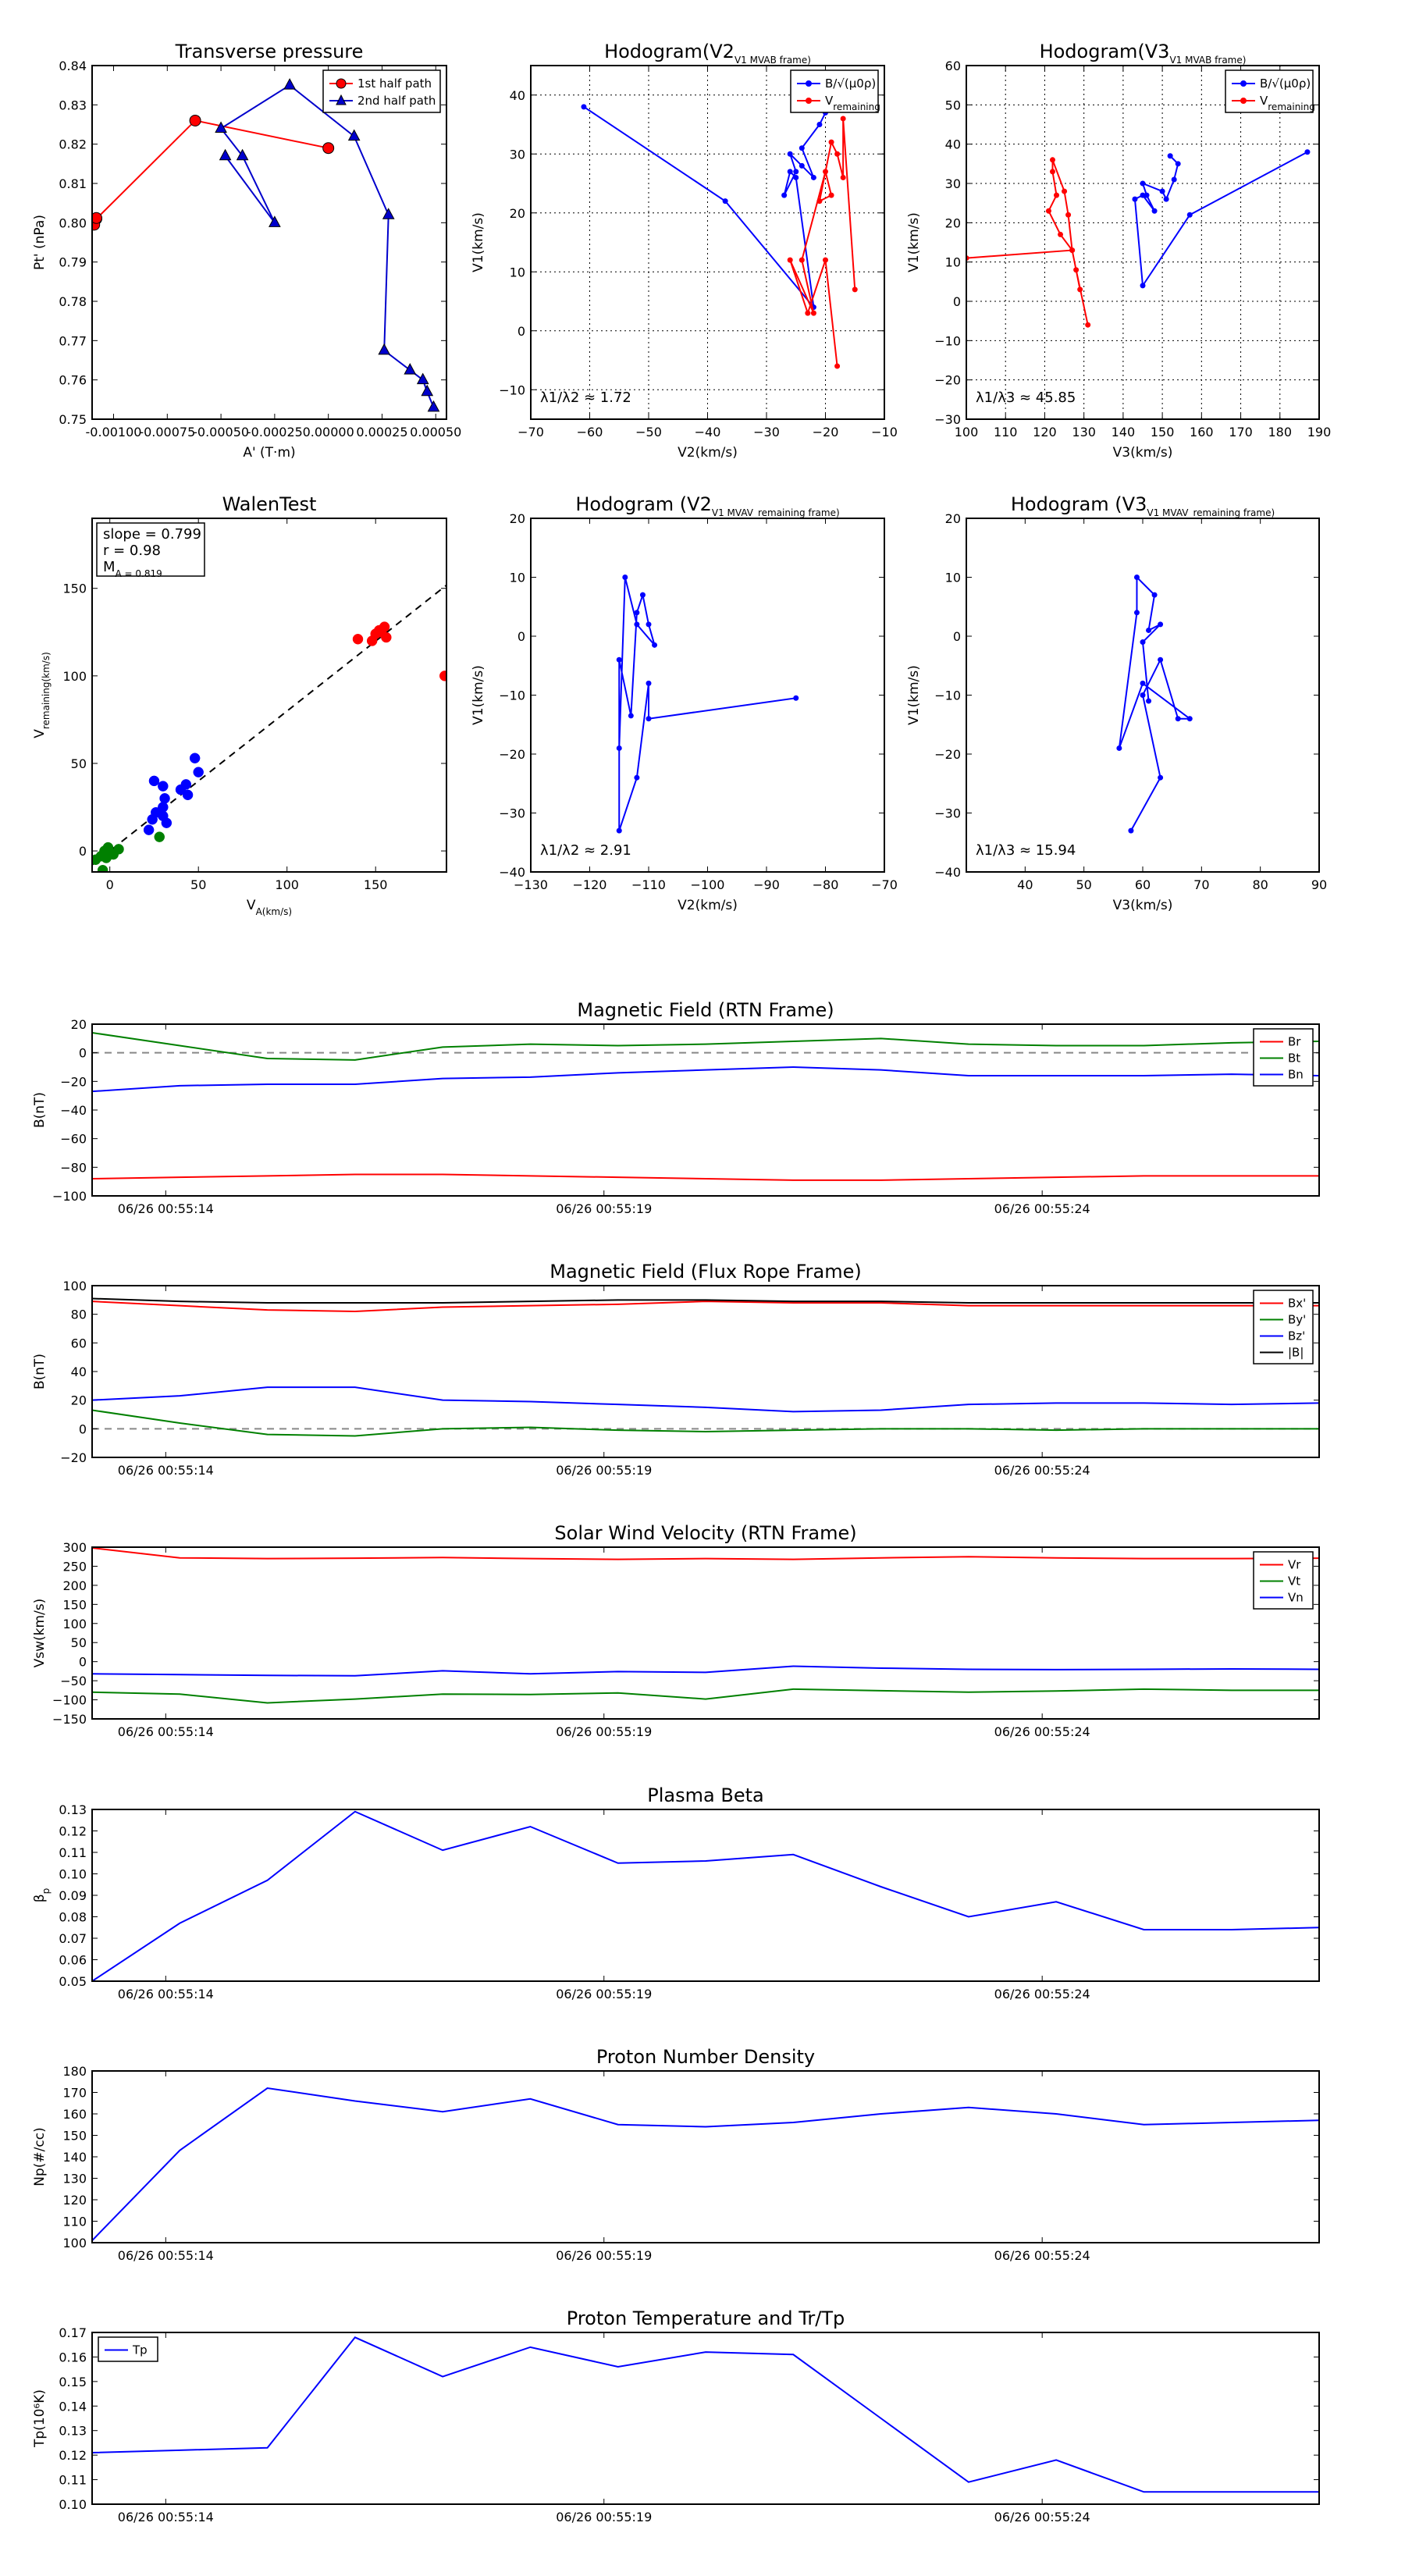 Image resolution: width=1405 pixels, height=2576 pixels. What do you see at coordinates (74, 1547) in the screenshot?
I see `y-tick-label: 300` at bounding box center [74, 1547].